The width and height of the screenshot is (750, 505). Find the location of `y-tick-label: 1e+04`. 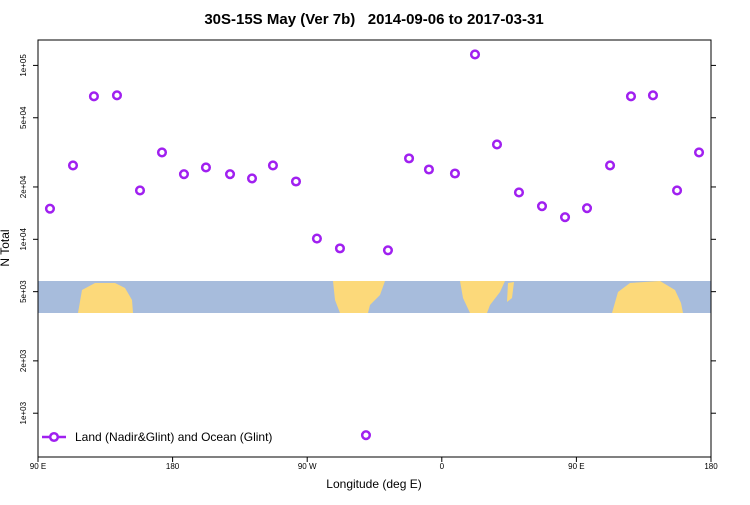

y-tick-label: 1e+04 is located at coordinates (23, 239).